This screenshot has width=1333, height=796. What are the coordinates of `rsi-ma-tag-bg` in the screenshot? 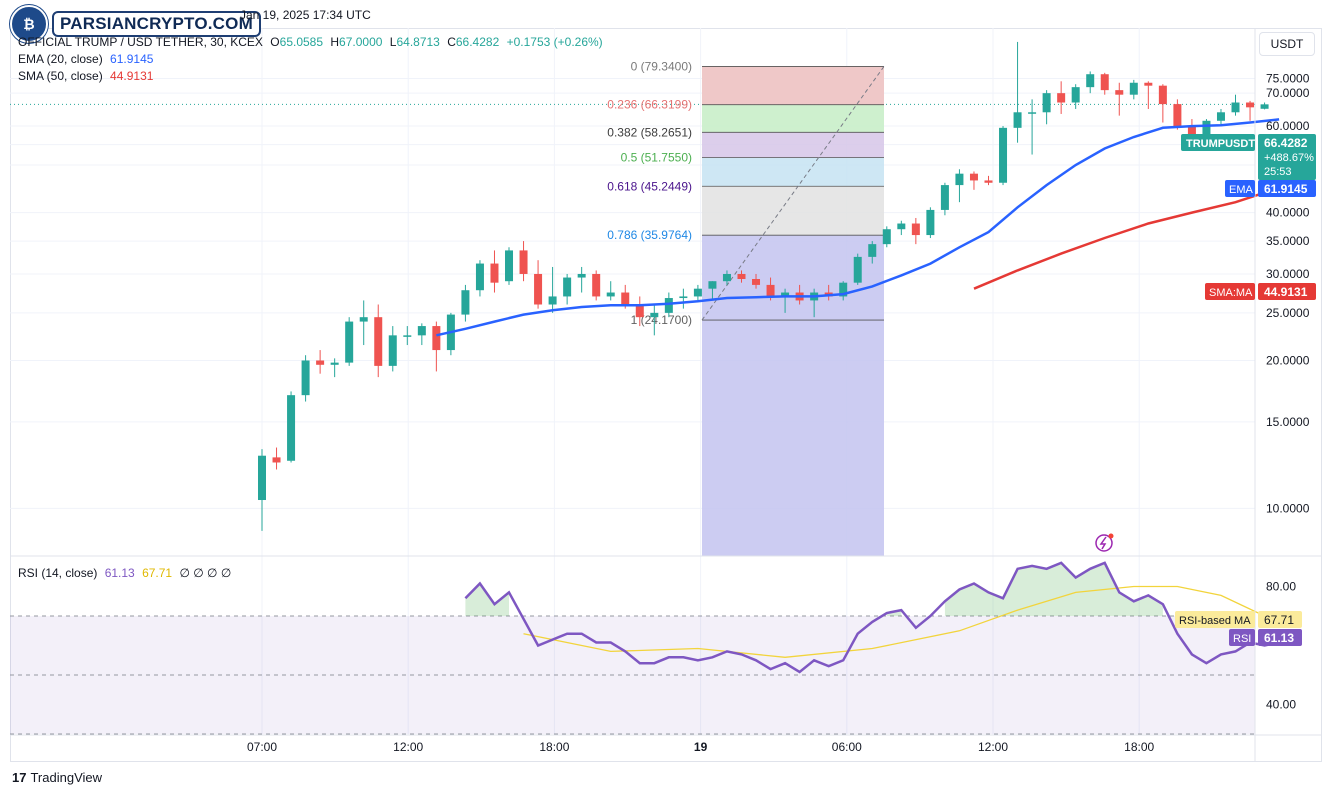 It's located at (1215, 619).